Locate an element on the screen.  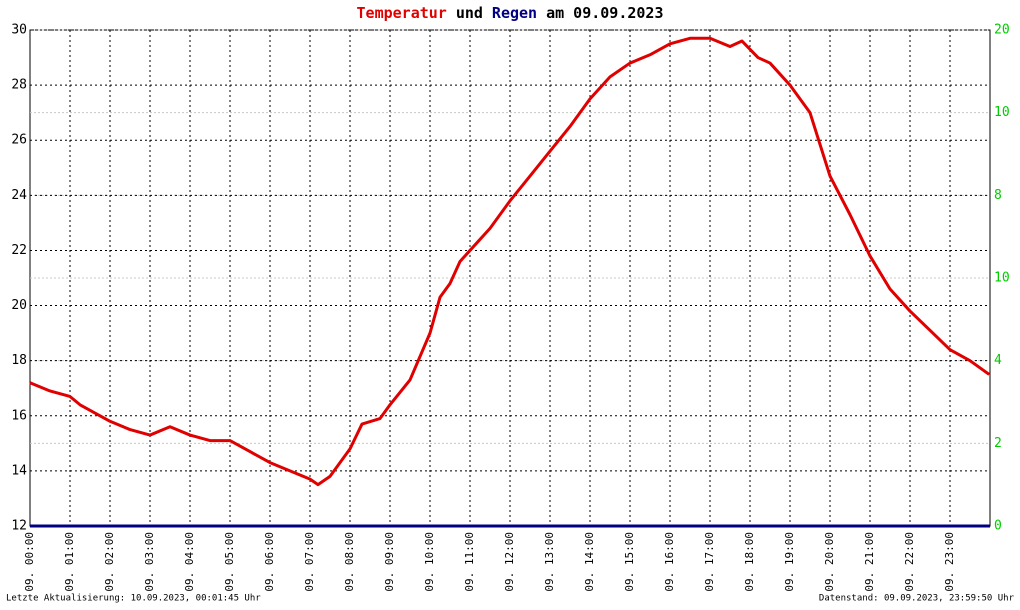
x-tick-label: 09. 20:00 is located at coordinates (829, 562).